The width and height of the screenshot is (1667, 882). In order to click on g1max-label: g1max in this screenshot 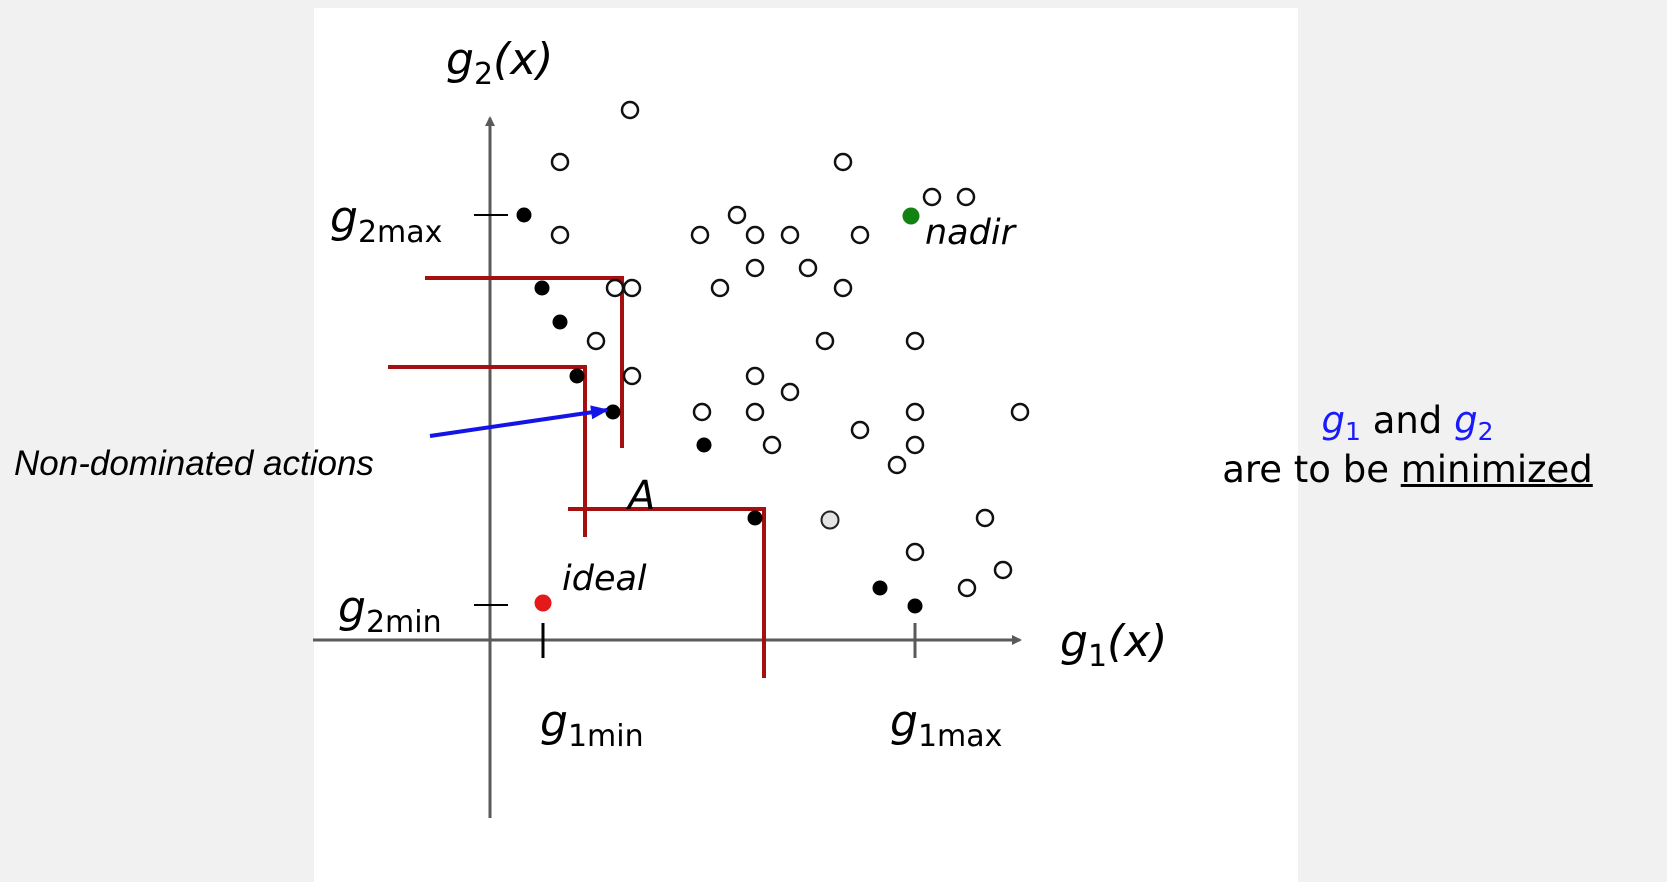, I will do `click(946, 725)`.